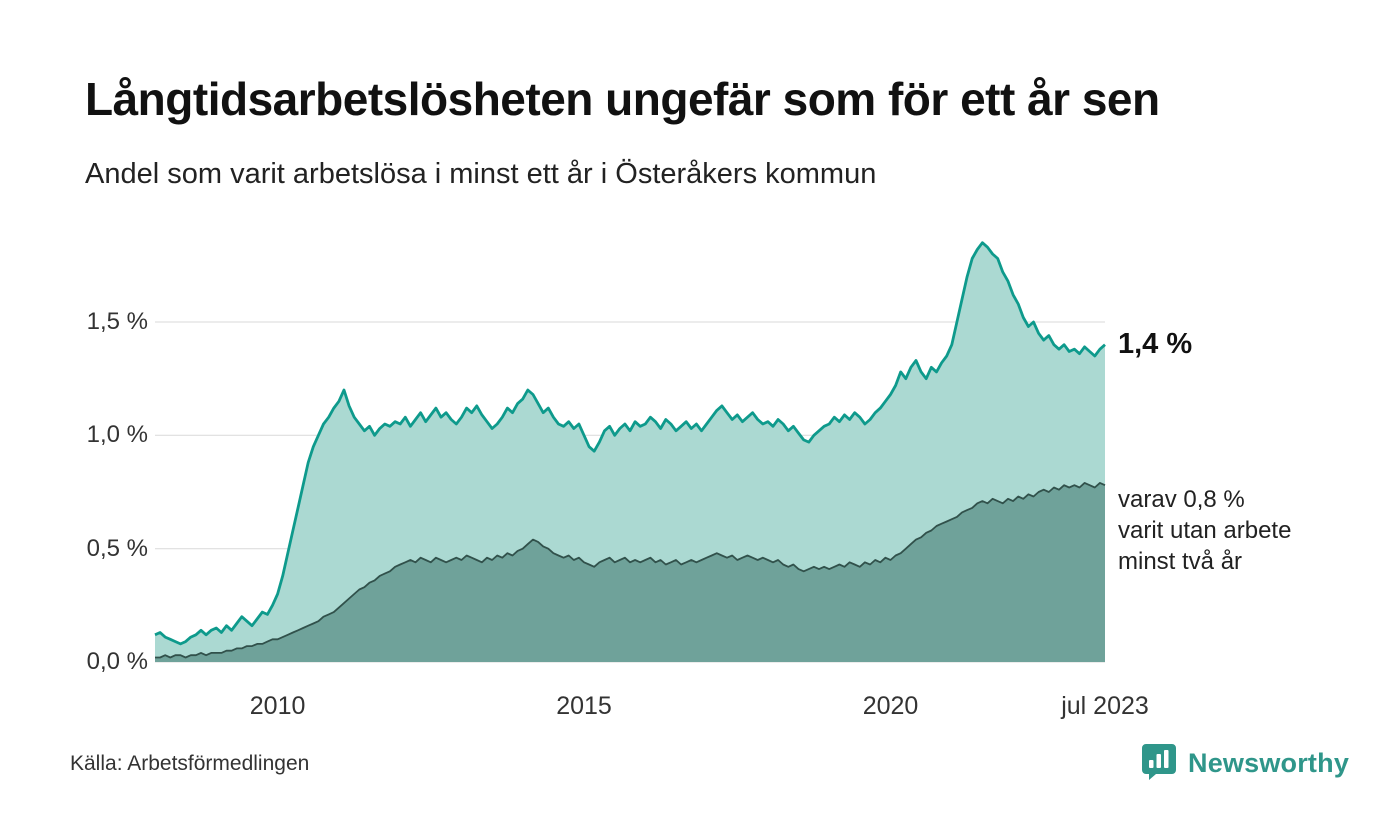  I want to click on x-axis-tick-label: 2010, so click(277, 706).